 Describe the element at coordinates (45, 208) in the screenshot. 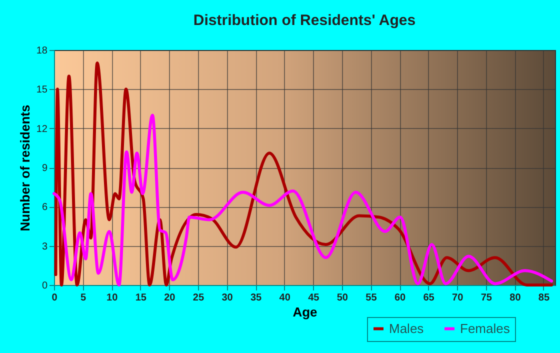

I see `y-tick-label: 6` at that location.